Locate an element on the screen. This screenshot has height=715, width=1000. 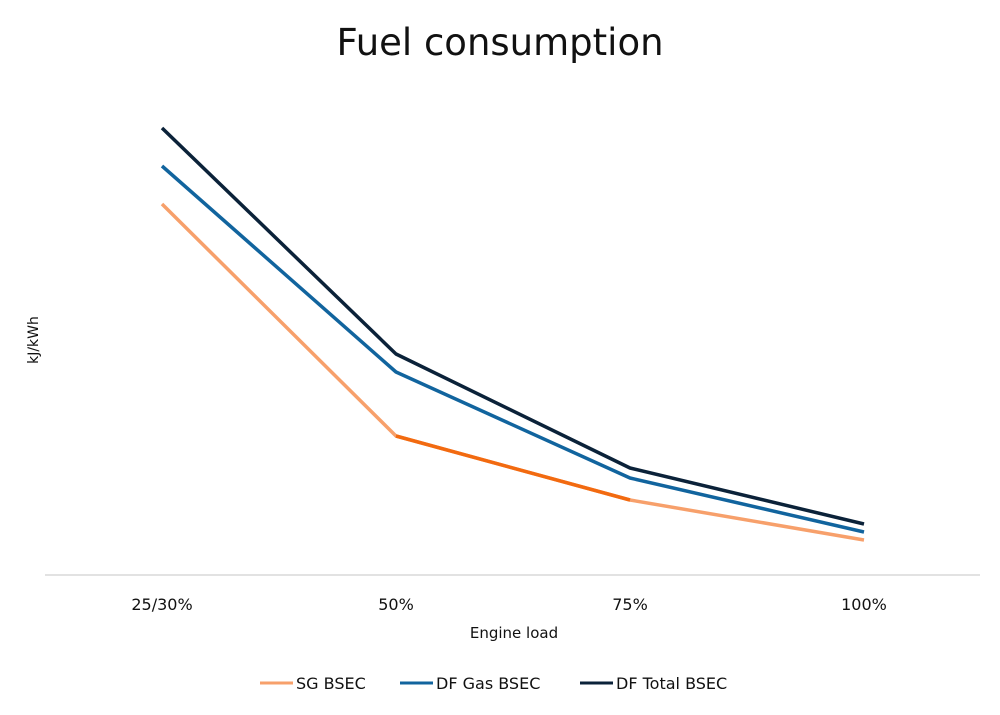
y-axis-label: kJ/kWh is located at coordinates (34, 340).